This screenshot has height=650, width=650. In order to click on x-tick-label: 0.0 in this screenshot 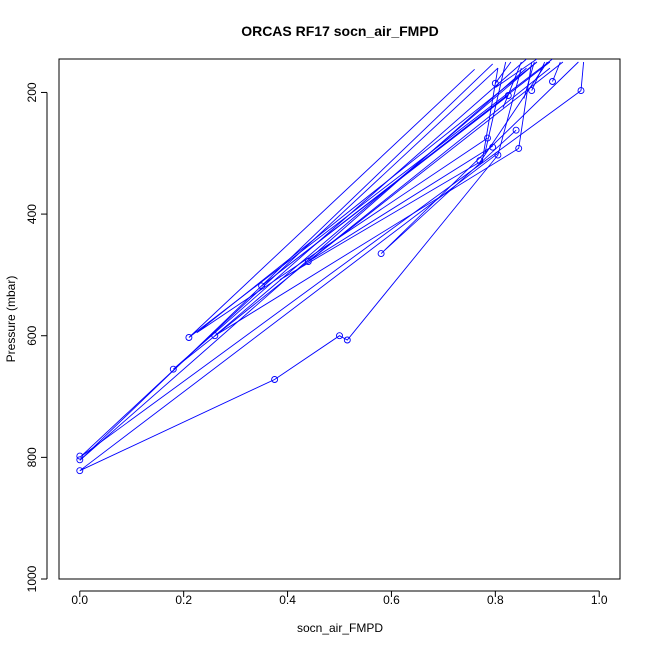, I will do `click(79, 600)`.